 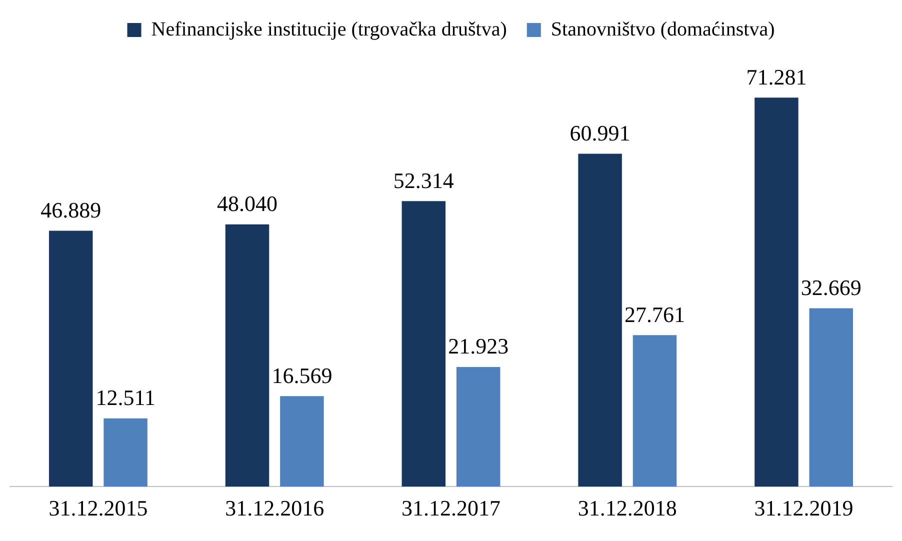 I want to click on x-tick-label: 31.12.2017, so click(x=451, y=508).